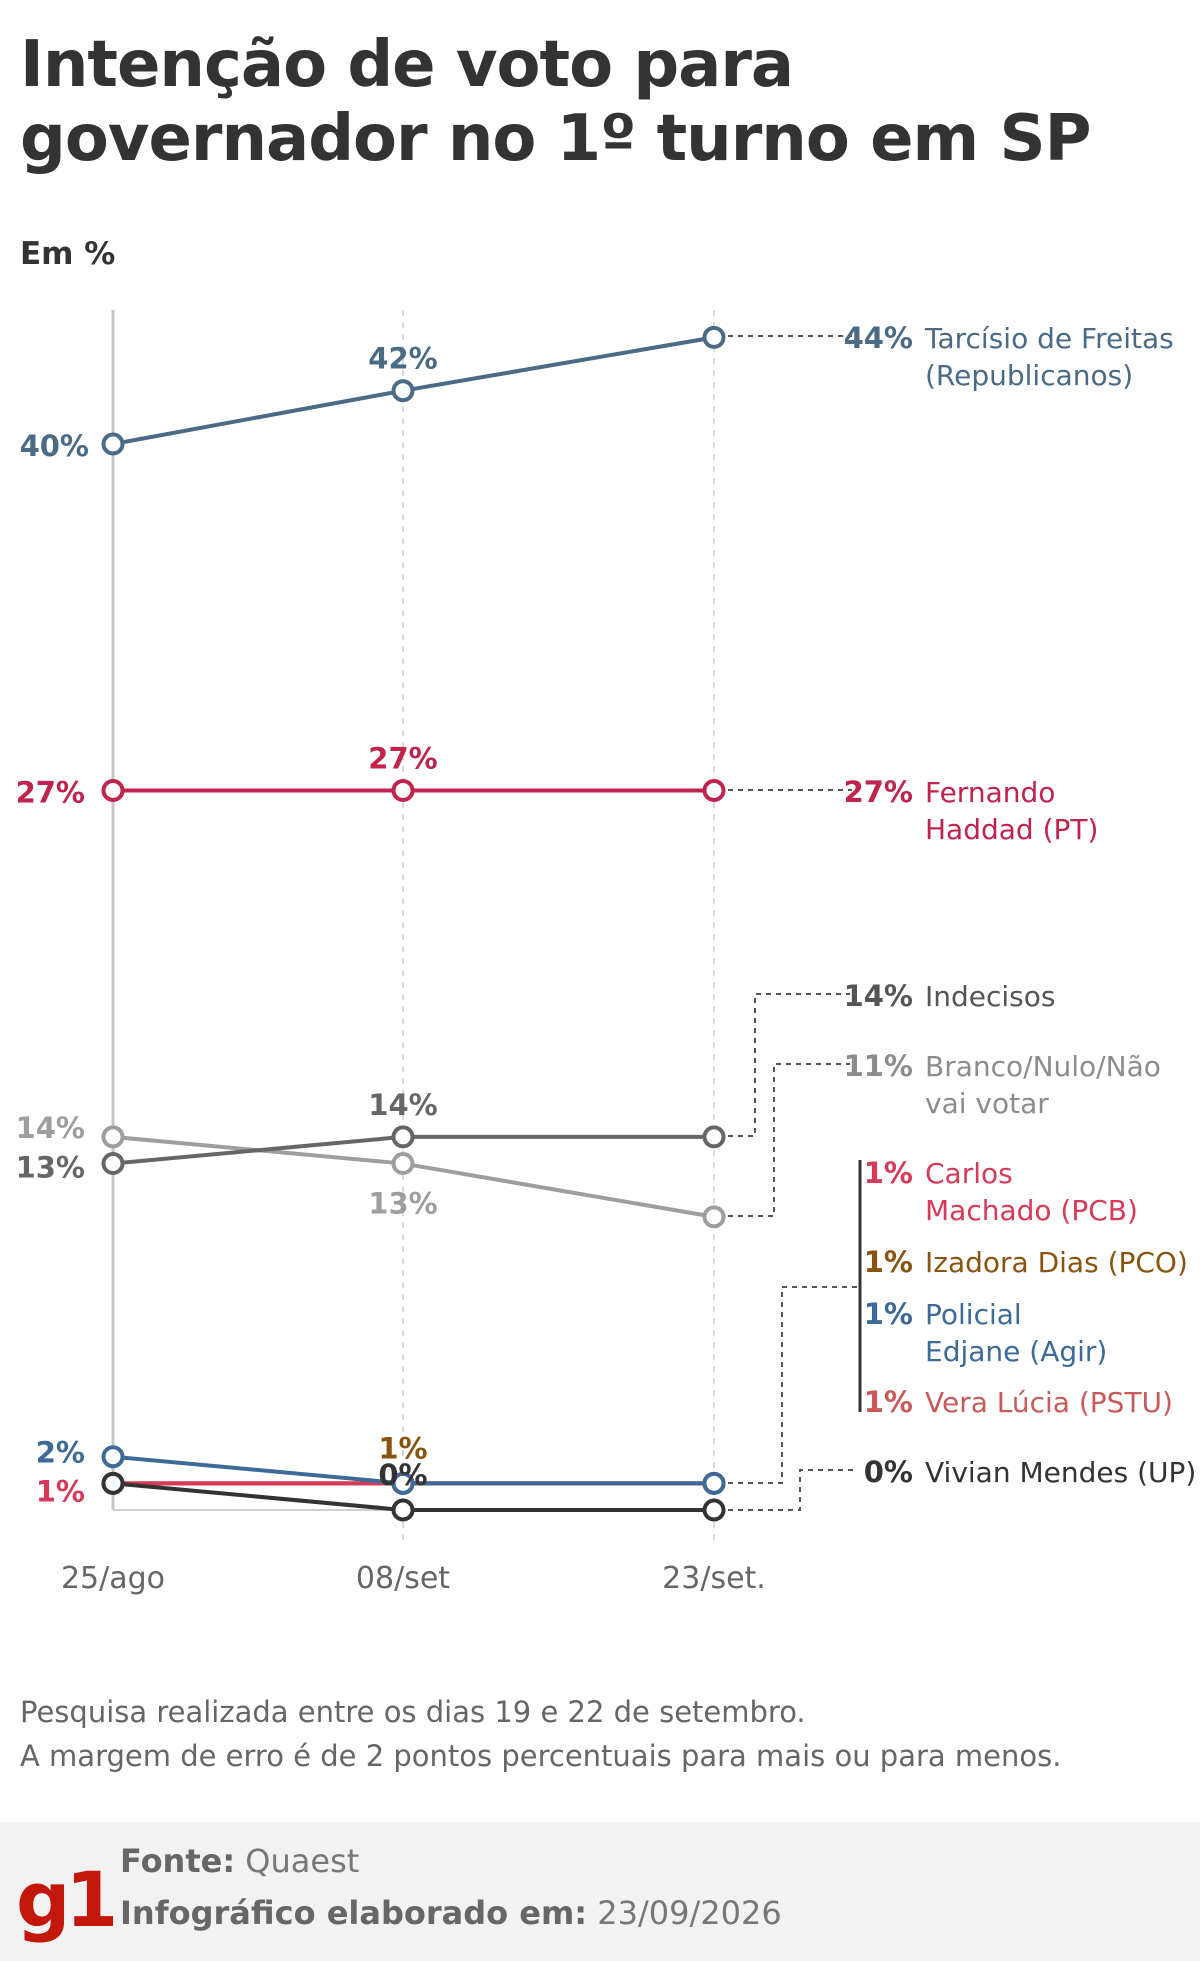  Describe the element at coordinates (402, 758) in the screenshot. I see `point-label-fernando-haddad-pt-1: 27%` at that location.